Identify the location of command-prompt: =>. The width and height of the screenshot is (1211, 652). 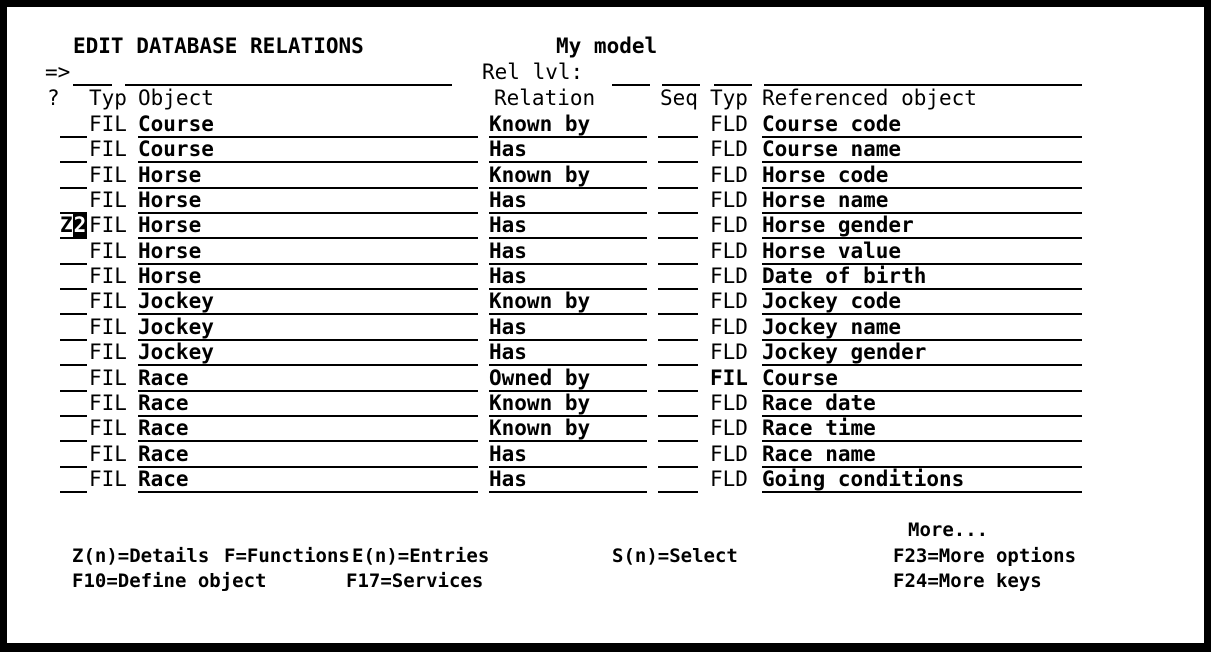
(58, 72).